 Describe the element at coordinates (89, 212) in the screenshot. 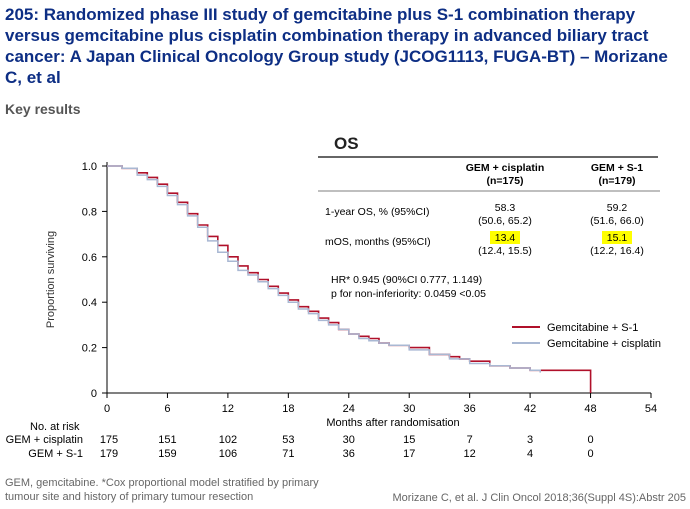

I see `y-tick-label: 0.8` at that location.